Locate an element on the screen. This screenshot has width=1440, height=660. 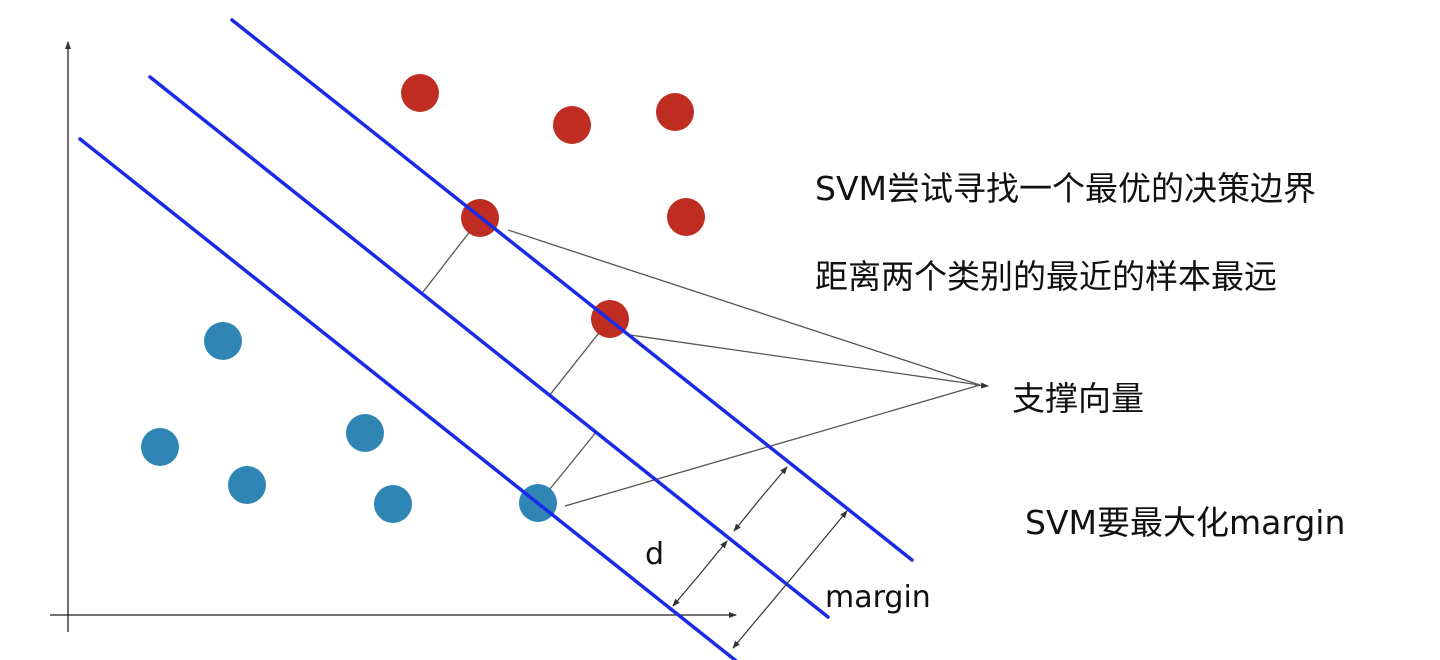
points-blue is located at coordinates (349, 422).